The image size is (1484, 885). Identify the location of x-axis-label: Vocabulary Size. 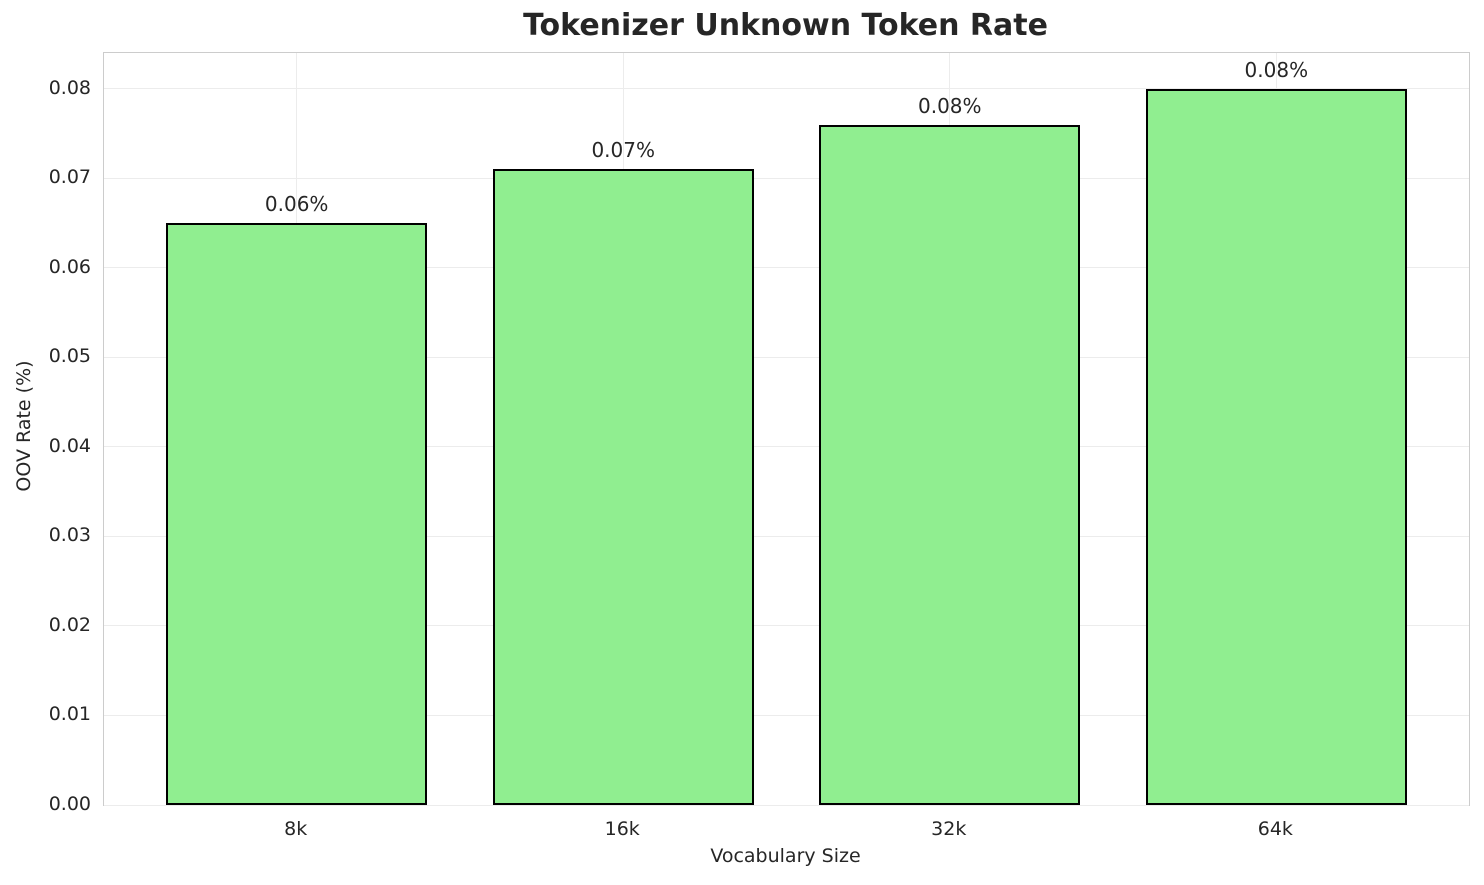
(785, 856).